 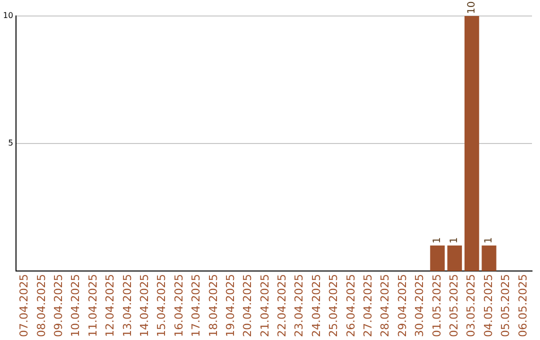 I want to click on x-tick-label: 26.04.2025, so click(x=351, y=306).